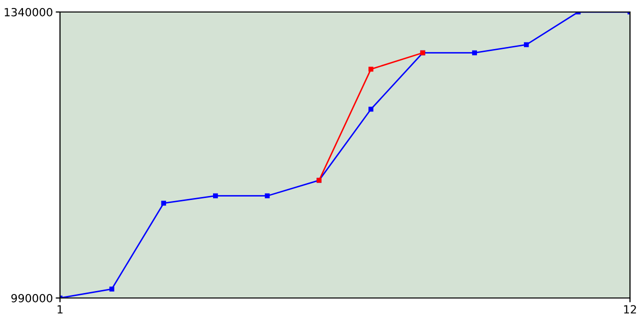 The width and height of the screenshot is (640, 320). What do you see at coordinates (31, 298) in the screenshot?
I see `y-tick-label: 990000` at bounding box center [31, 298].